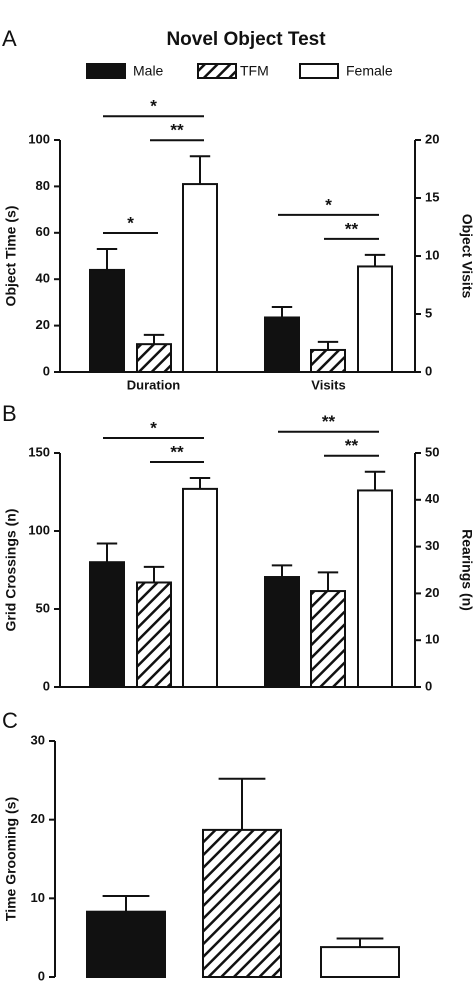  I want to click on y-tick-label: 30, so click(38, 739).